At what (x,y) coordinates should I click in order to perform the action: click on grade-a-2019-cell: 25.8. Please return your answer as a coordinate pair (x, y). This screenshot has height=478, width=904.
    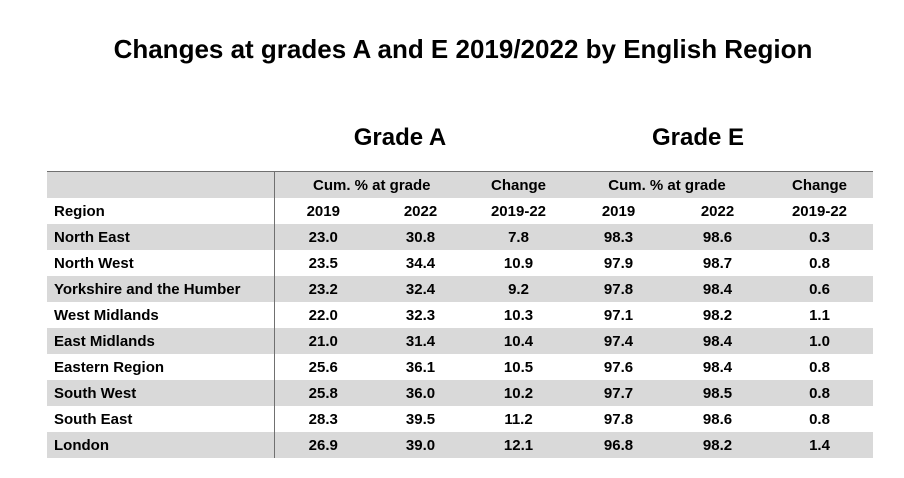
    Looking at the image, I should click on (323, 393).